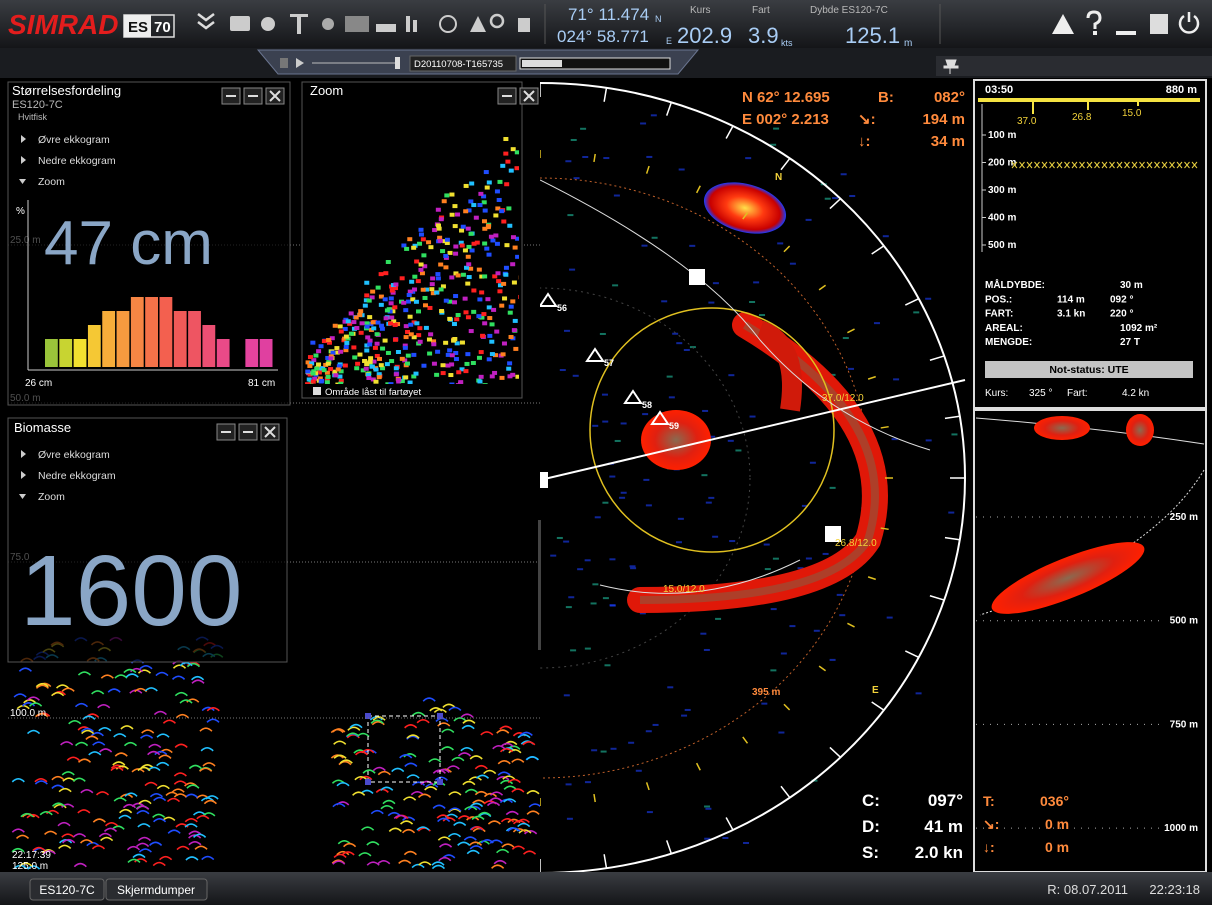 The height and width of the screenshot is (905, 1212). What do you see at coordinates (1094, 19) in the screenshot?
I see `icon-help` at bounding box center [1094, 19].